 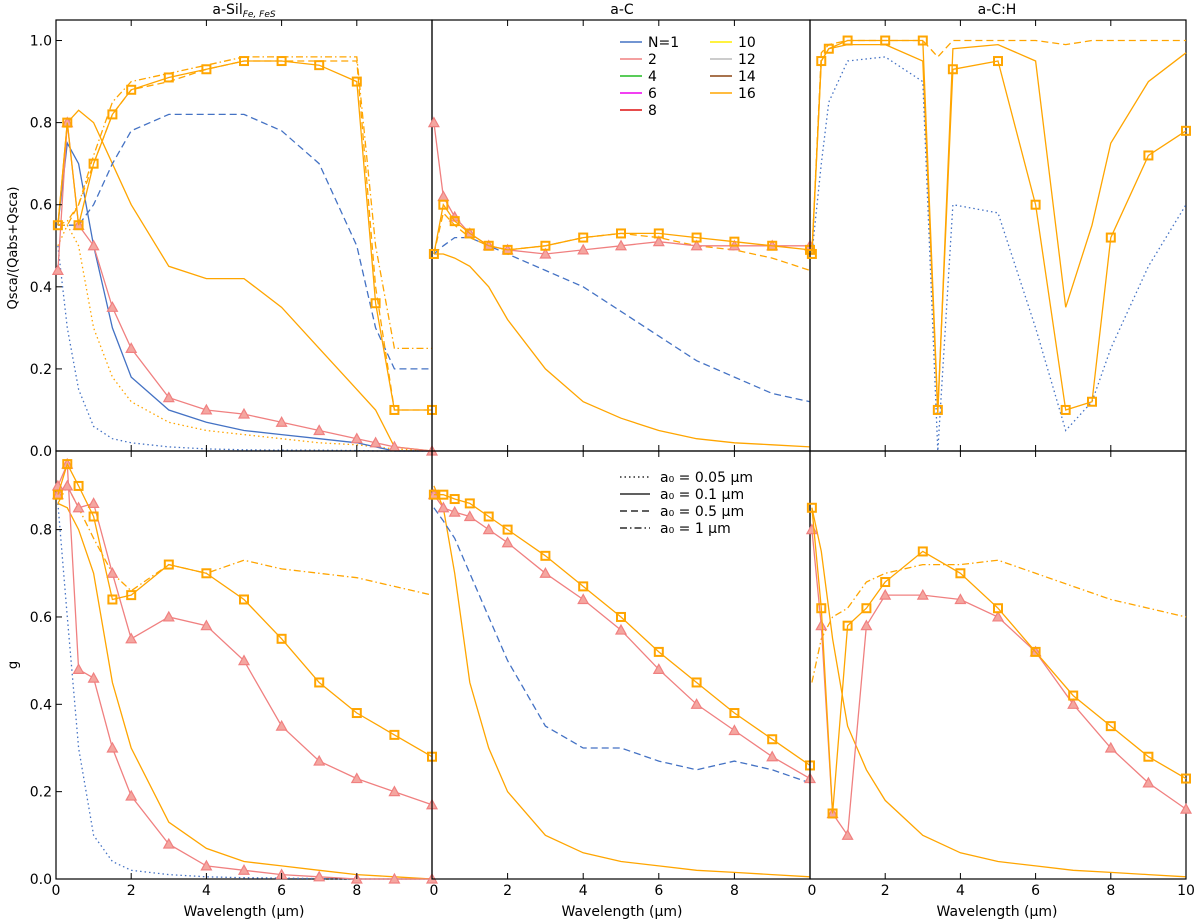 I want to click on legend-label: a₀ = 0.1 μm, so click(x=702, y=495).